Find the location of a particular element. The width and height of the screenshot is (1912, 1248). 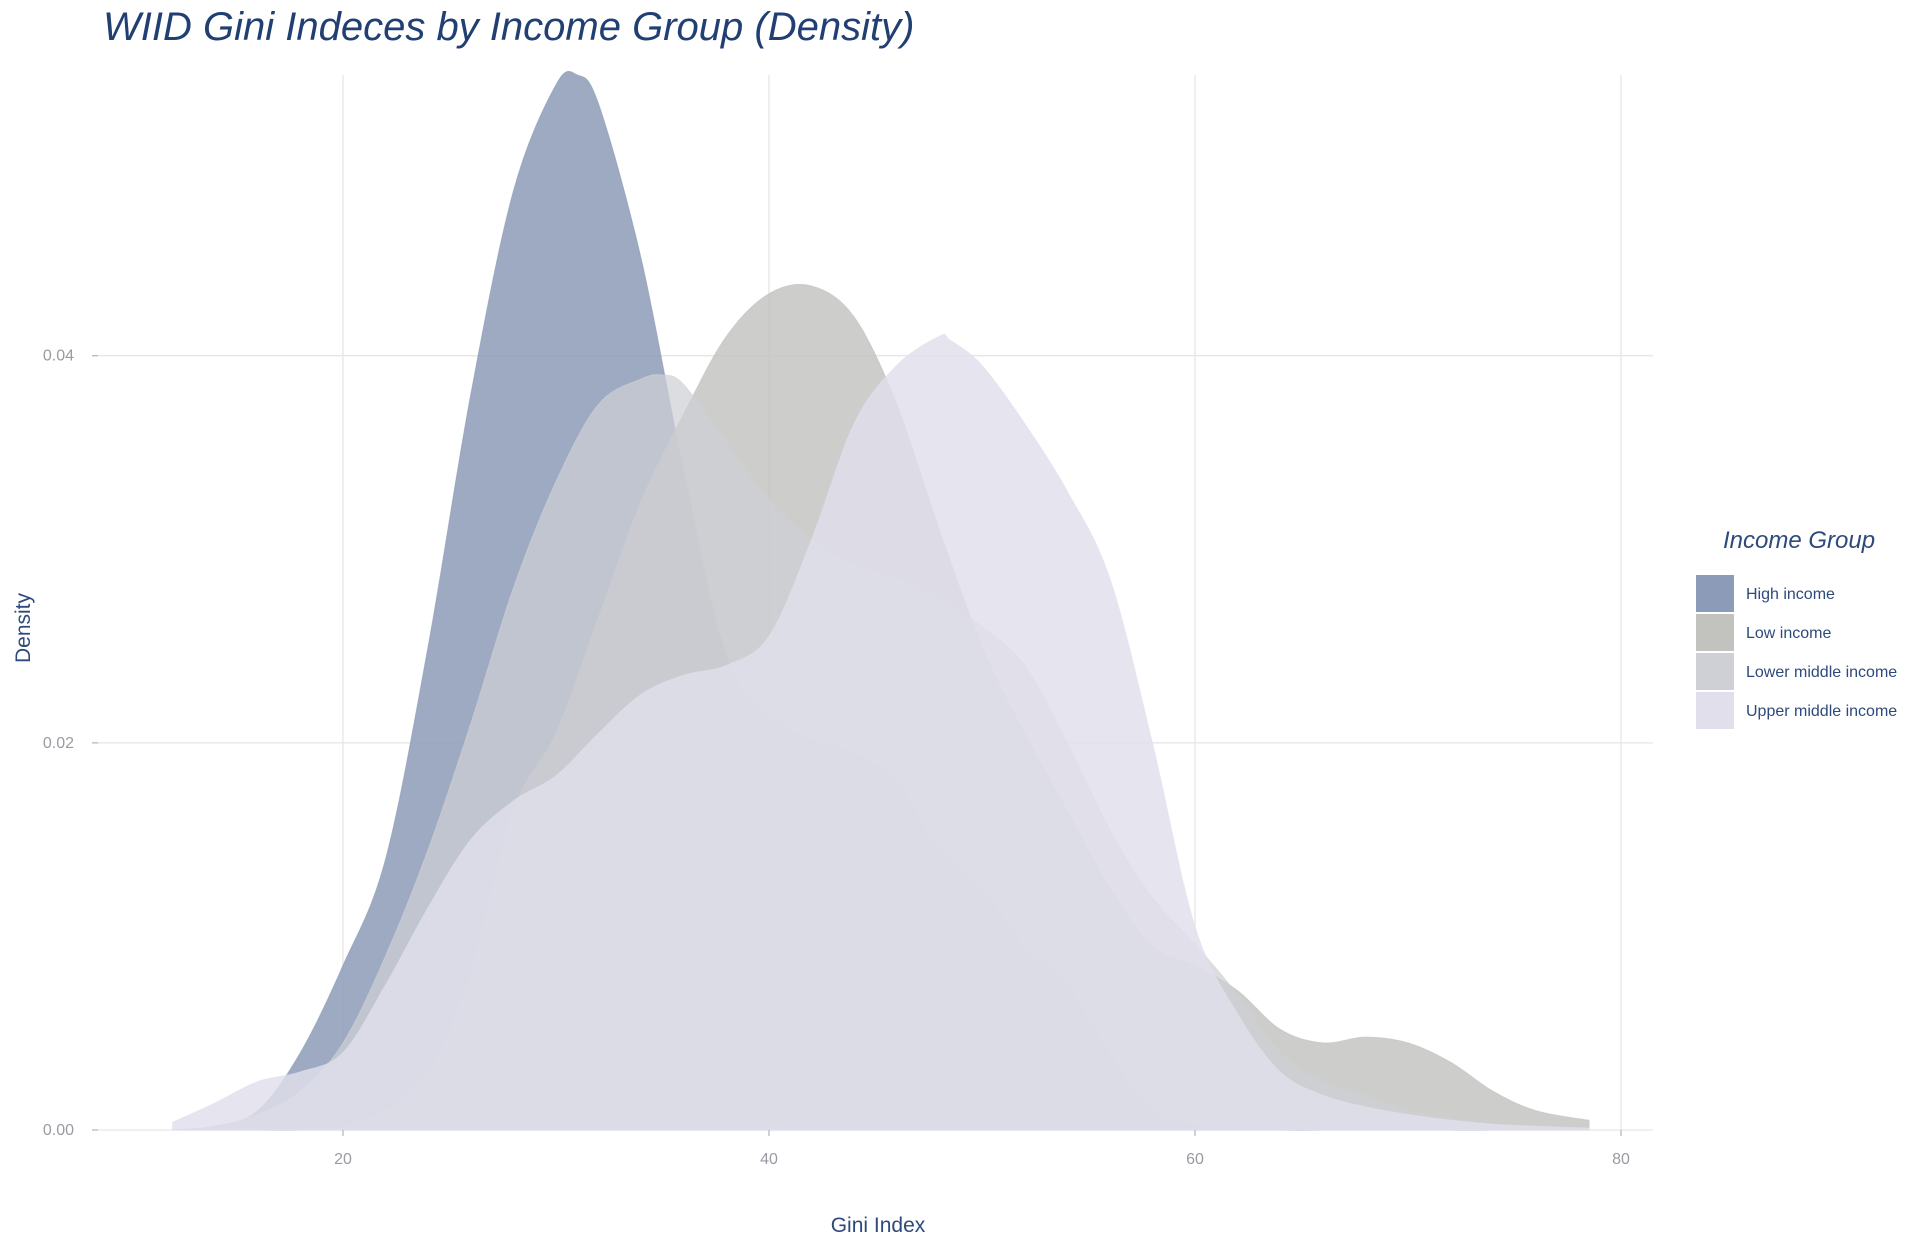

x-tick-label-2: 60 is located at coordinates (1195, 1159).